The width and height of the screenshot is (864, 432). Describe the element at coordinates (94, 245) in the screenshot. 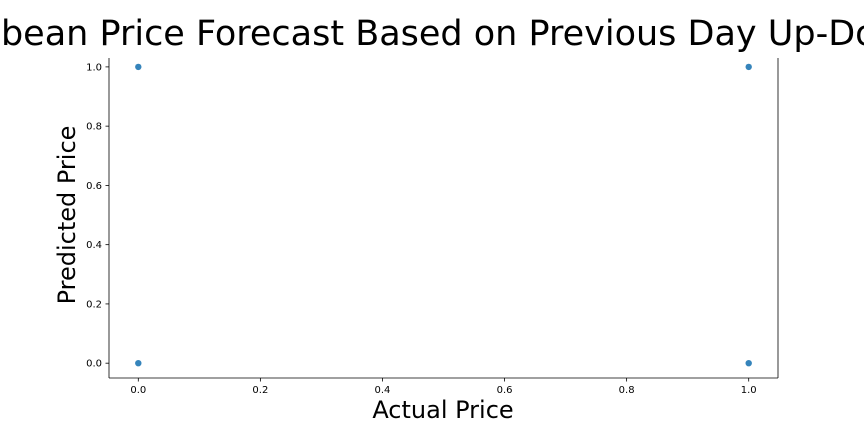

I see `y-tick-label: 0.4` at that location.